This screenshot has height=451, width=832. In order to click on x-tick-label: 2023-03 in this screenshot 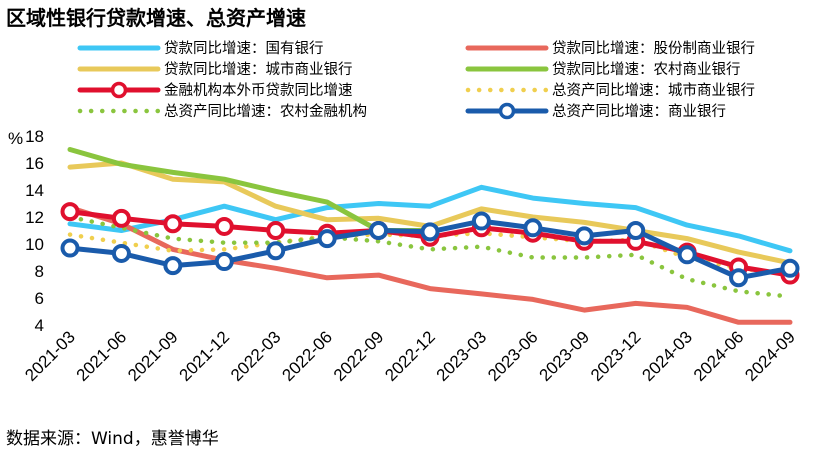, I will do `click(462, 356)`.